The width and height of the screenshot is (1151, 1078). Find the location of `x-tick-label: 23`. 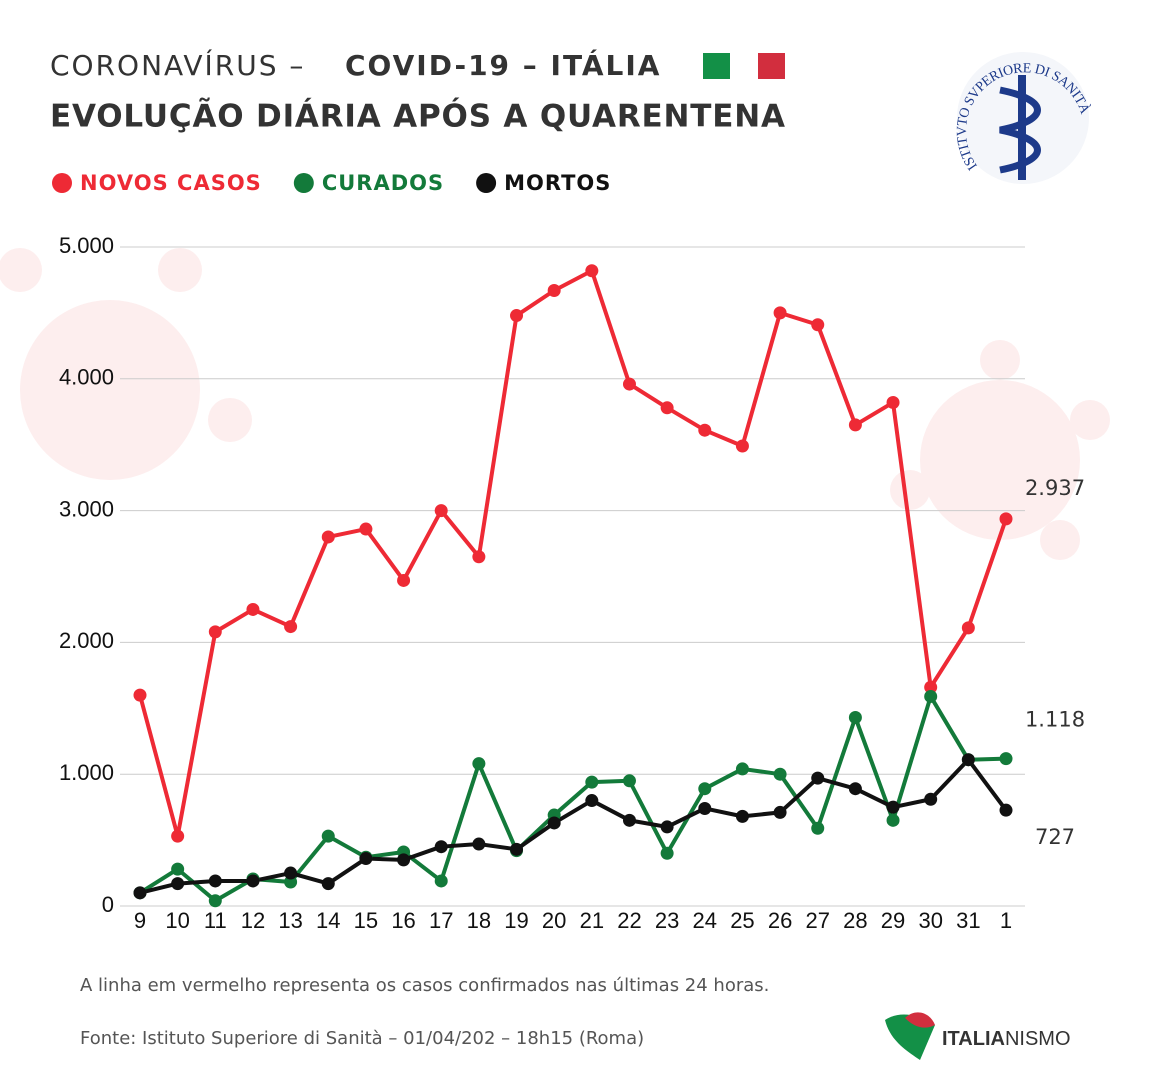

x-tick-label: 23 is located at coordinates (667, 920).